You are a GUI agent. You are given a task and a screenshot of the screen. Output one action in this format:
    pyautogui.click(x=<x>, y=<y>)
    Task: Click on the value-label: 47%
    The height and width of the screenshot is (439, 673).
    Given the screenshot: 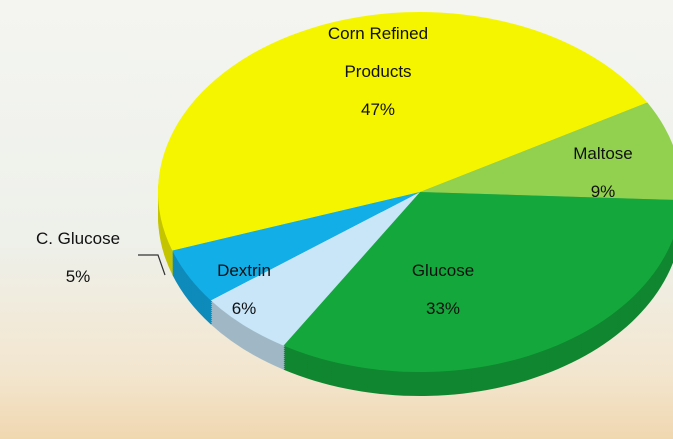 What is the action you would take?
    pyautogui.click(x=378, y=109)
    